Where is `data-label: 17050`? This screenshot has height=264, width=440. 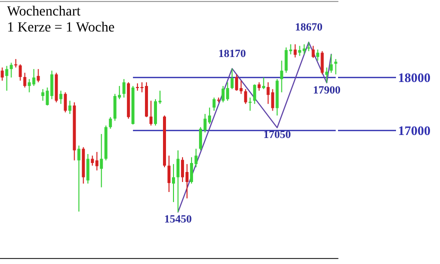 data-label: 17050 is located at coordinates (277, 135).